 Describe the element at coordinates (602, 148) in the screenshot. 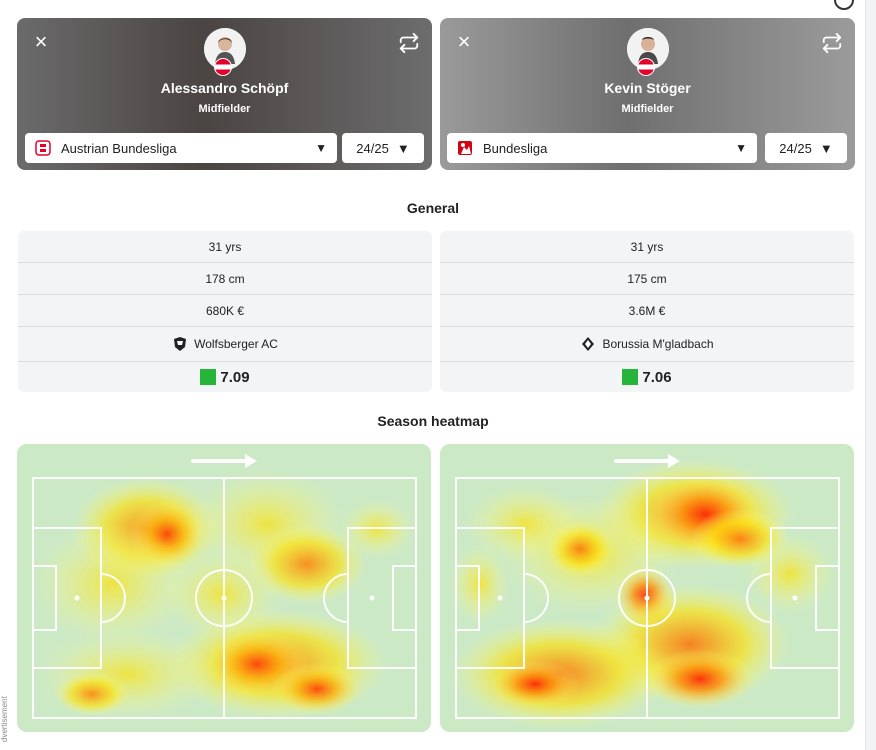

I see `league-select: Bundesliga ▼` at that location.